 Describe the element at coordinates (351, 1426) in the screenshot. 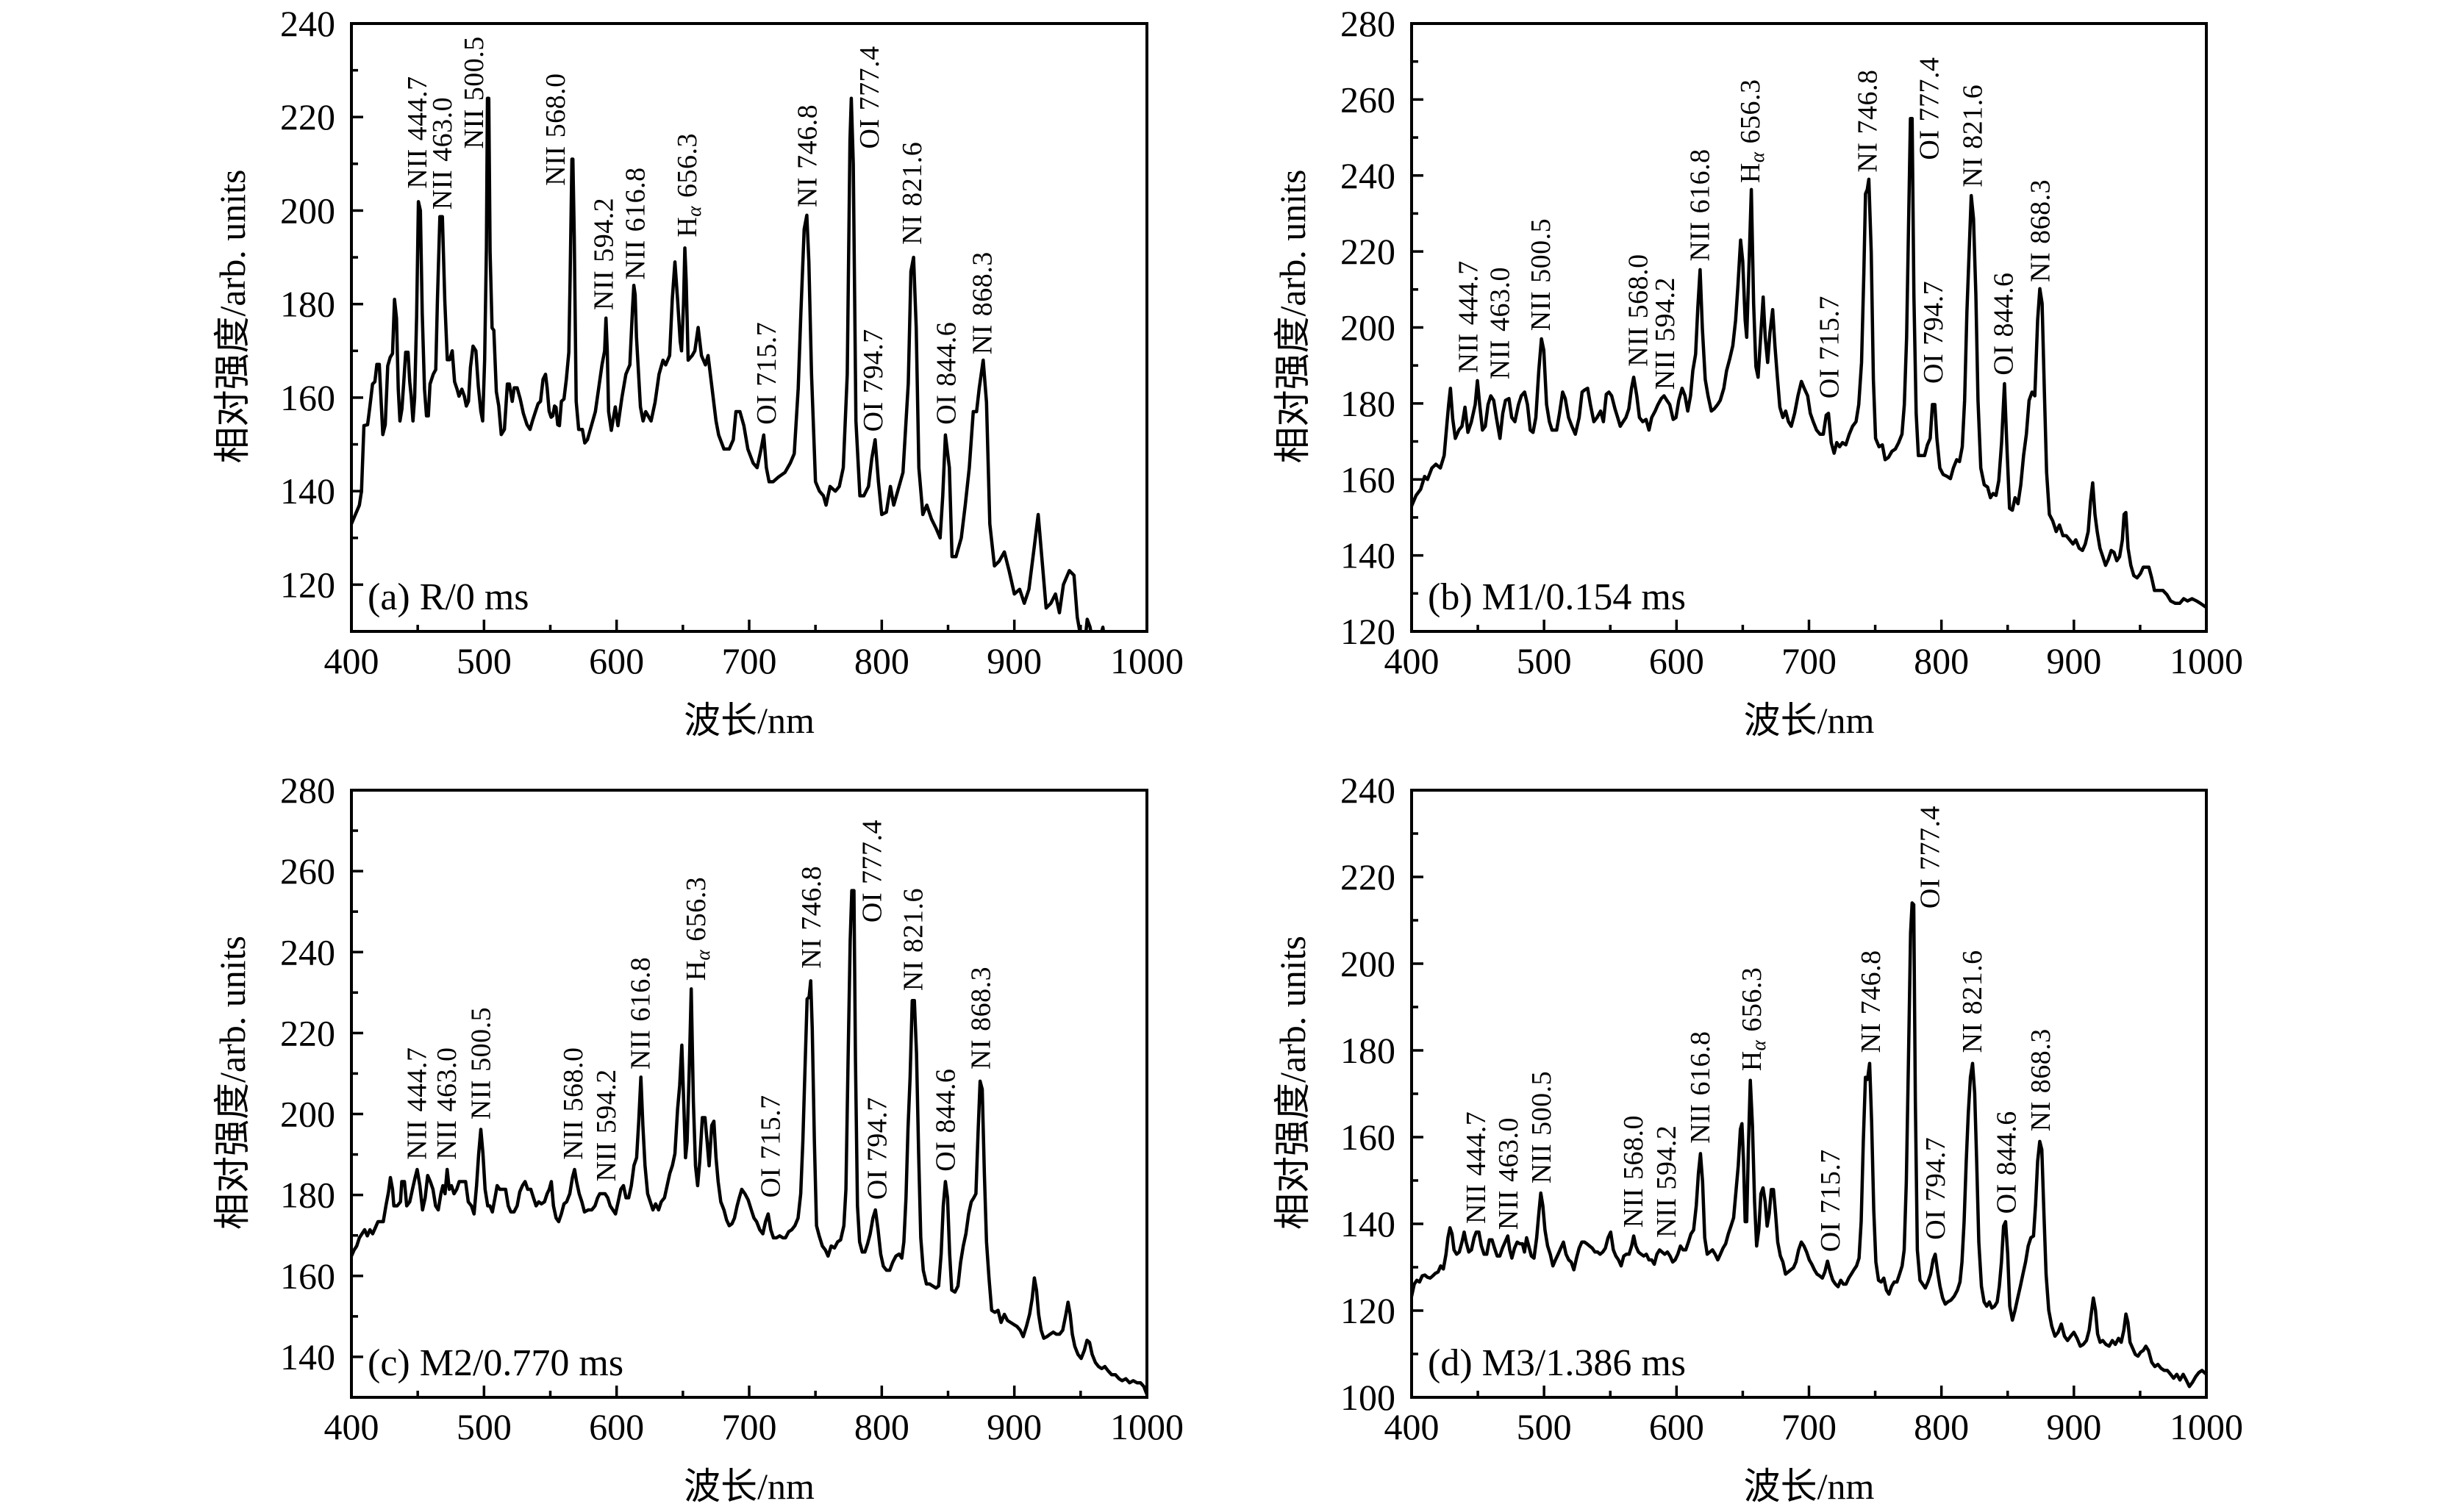

I see `x-tick-label: 400` at that location.